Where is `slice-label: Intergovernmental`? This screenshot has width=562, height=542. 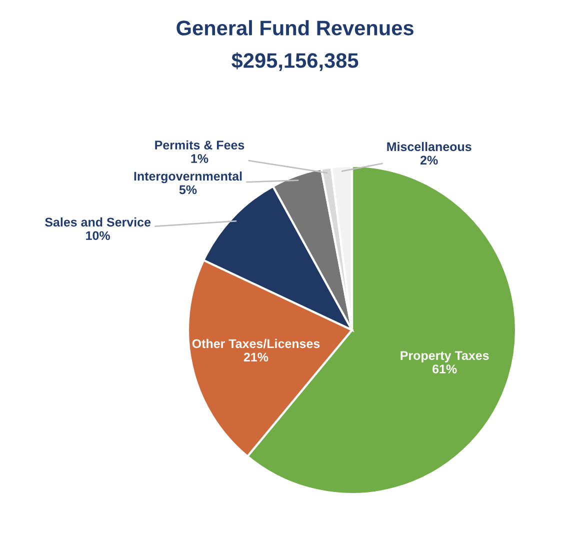
slice-label: Intergovernmental is located at coordinates (188, 177).